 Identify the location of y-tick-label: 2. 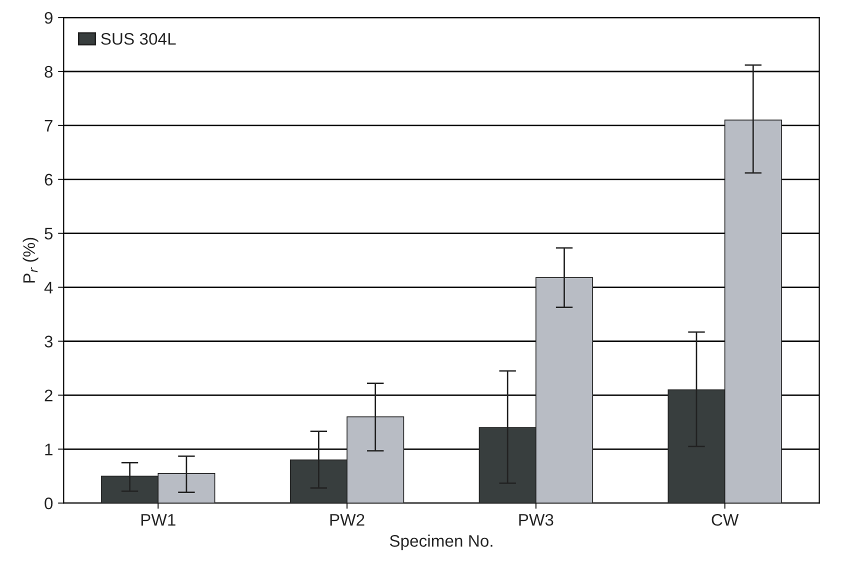
(48, 396).